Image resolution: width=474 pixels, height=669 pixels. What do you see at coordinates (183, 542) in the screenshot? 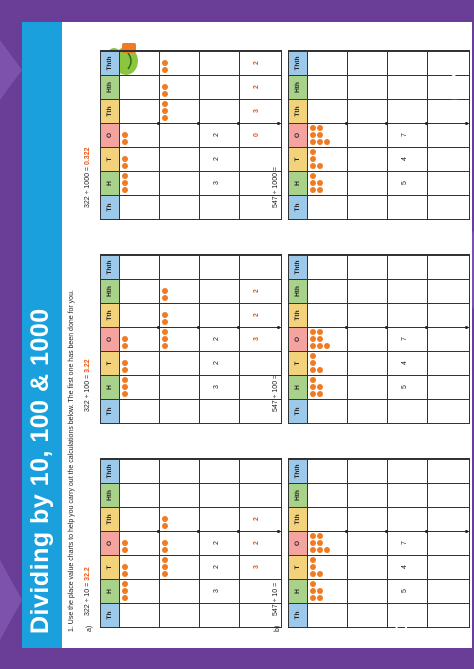
I see `calculation-panel: a) 322 ÷ 10 = 32.2 Th H T O Tth Hth Thth 3 2 2 3 2 2` at bounding box center [183, 542].